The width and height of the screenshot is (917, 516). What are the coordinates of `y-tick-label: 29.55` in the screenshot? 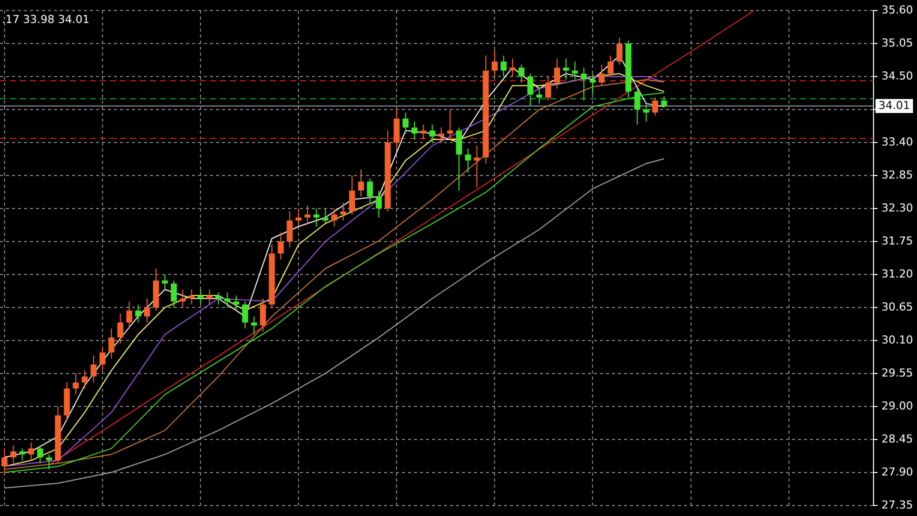 It's located at (898, 373).